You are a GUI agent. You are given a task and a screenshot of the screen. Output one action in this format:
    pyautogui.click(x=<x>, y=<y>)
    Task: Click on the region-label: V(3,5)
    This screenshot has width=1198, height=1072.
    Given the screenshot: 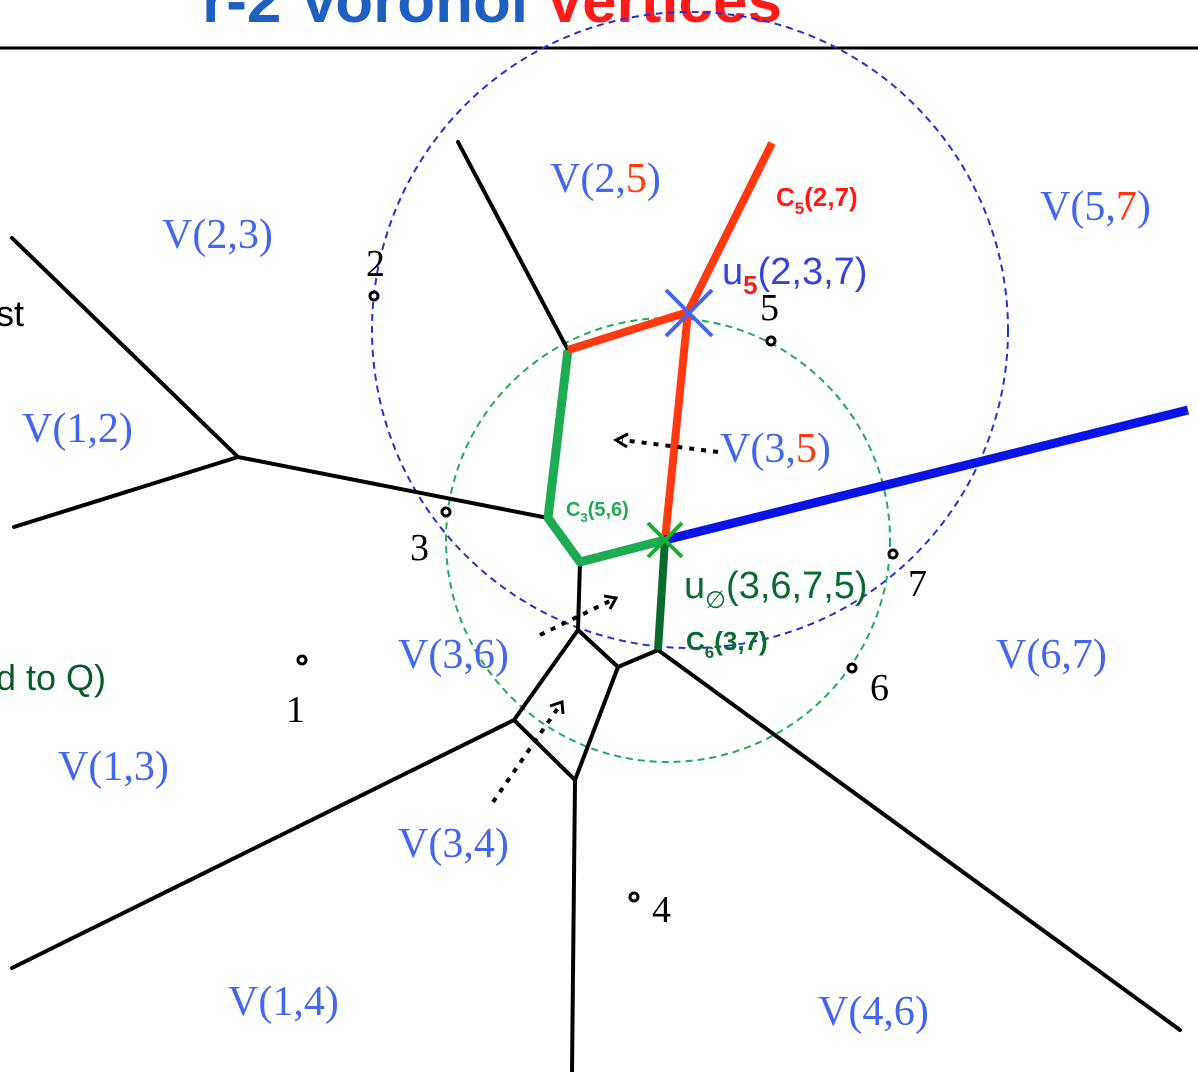 What is the action you would take?
    pyautogui.click(x=775, y=449)
    